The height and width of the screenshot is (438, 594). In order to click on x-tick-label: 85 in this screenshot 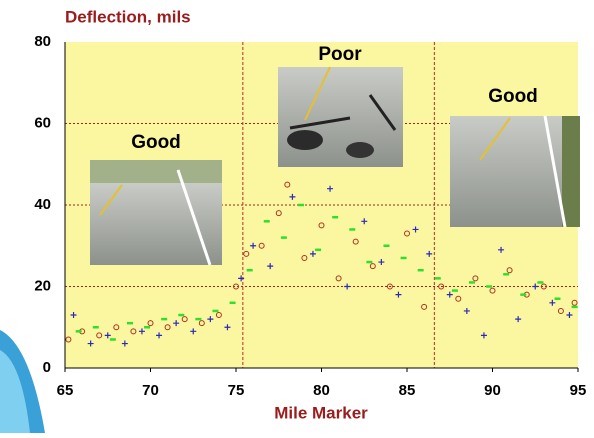, I will do `click(407, 390)`.